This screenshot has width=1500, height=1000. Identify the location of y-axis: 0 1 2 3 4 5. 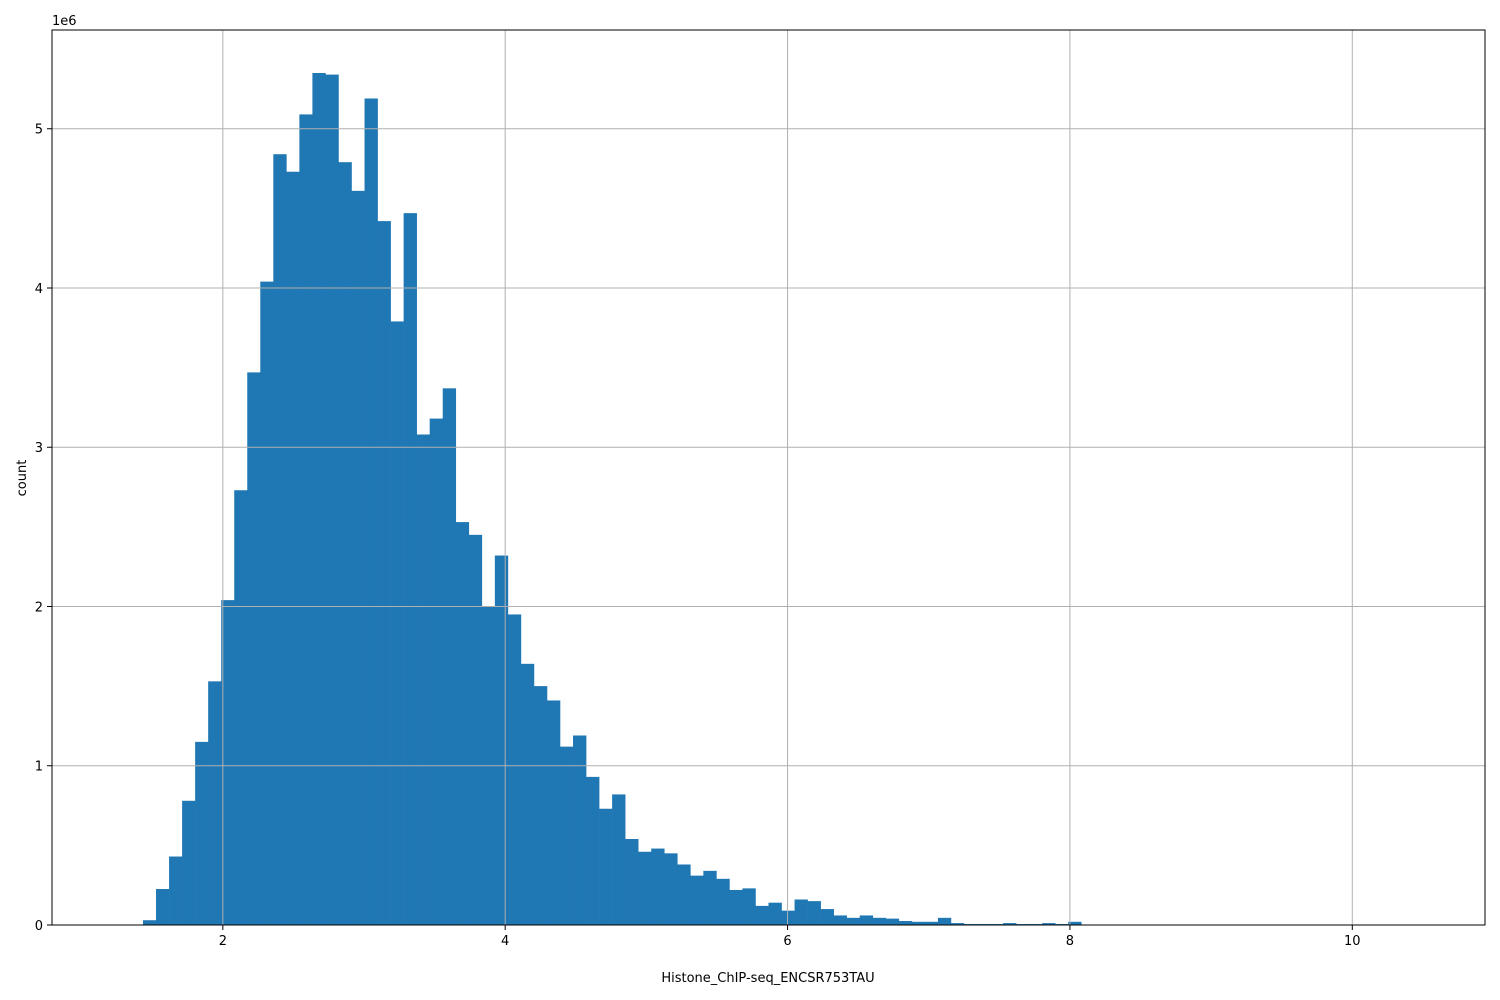
(43, 528).